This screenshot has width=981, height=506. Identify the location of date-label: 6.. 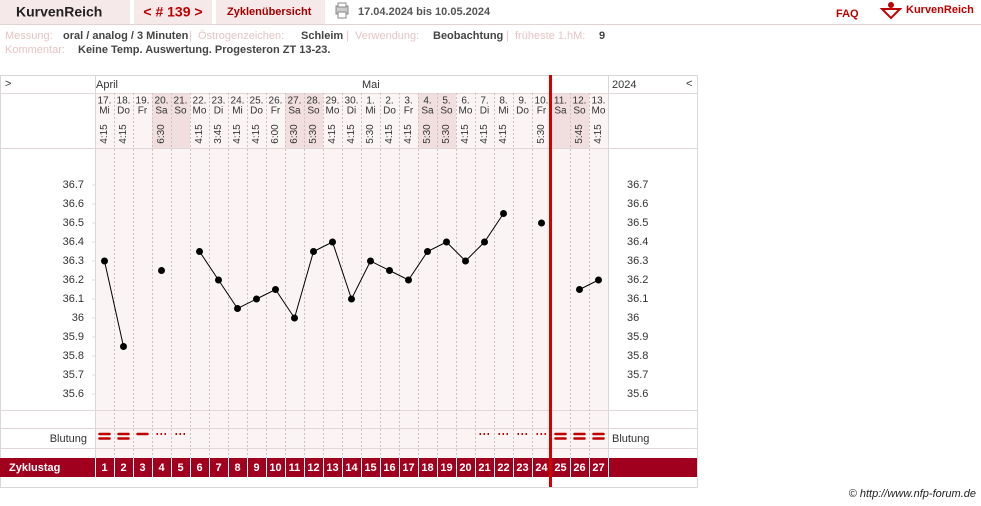
(465, 101).